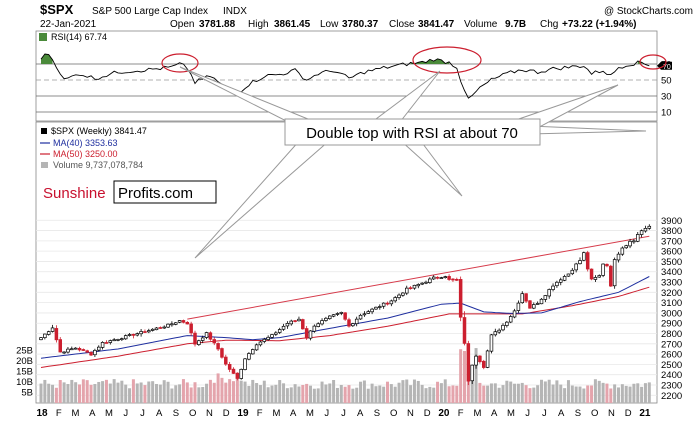 The width and height of the screenshot is (700, 421). What do you see at coordinates (671, 375) in the screenshot?
I see `price-tick-label: 2400` at bounding box center [671, 375].